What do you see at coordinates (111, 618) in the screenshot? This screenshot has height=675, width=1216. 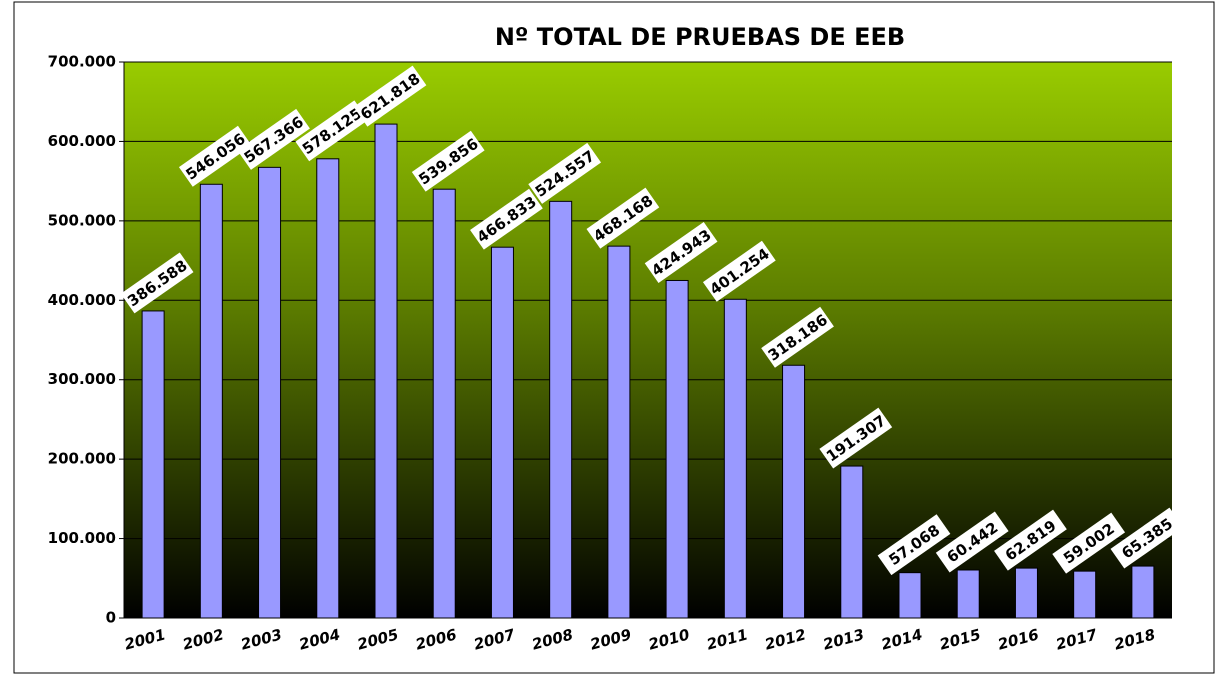 I see `y-tick-label: 0` at bounding box center [111, 618].